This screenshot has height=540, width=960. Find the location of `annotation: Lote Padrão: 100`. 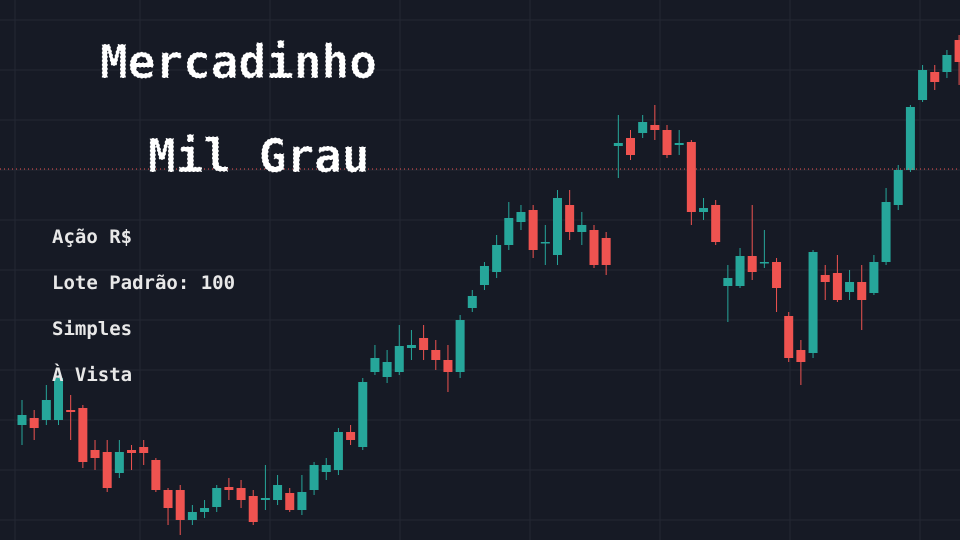

annotation: Lote Padrão: 100 is located at coordinates (143, 283).